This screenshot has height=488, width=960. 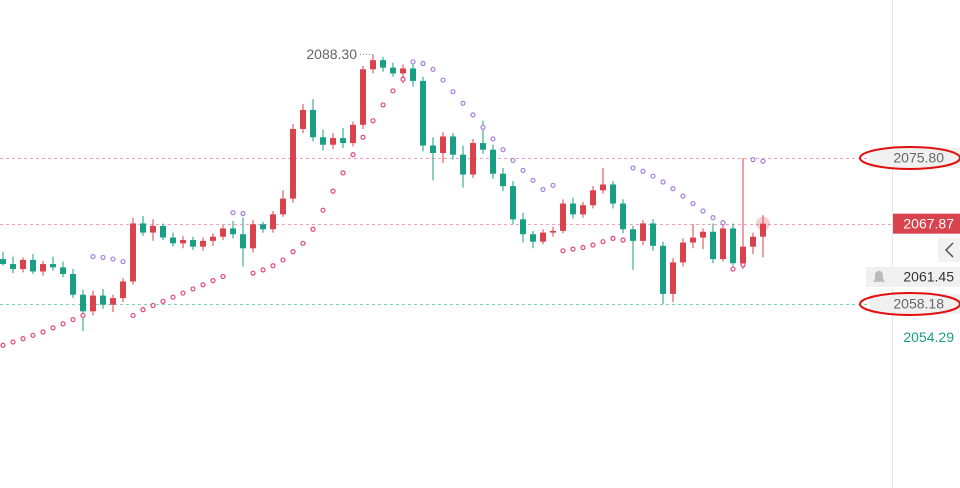 What do you see at coordinates (949, 250) in the screenshot?
I see `collapse-button` at bounding box center [949, 250].